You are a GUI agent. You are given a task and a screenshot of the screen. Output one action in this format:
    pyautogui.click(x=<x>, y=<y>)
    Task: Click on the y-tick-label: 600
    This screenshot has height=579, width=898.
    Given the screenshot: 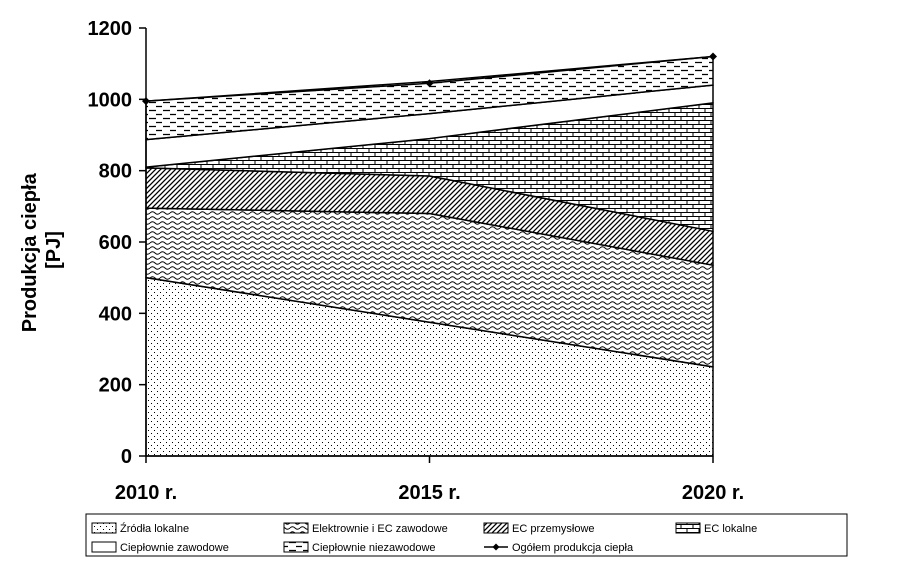 What is the action you would take?
    pyautogui.click(x=115, y=243)
    